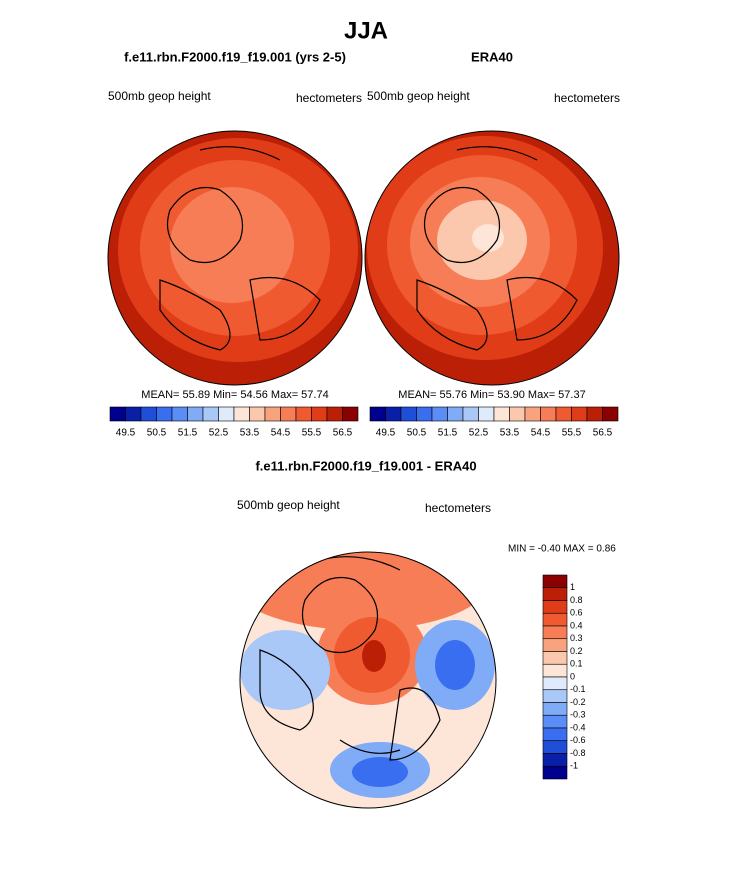 This screenshot has width=733, height=887. What do you see at coordinates (578, 753) in the screenshot?
I see `colorbar-label: -0.8` at bounding box center [578, 753].